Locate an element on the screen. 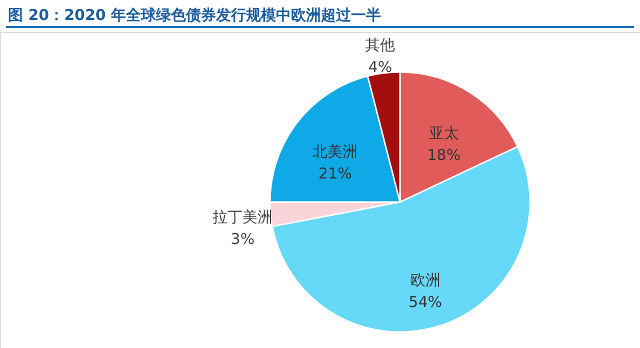 This screenshot has height=348, width=640. slice-label: 欧洲 is located at coordinates (425, 279).